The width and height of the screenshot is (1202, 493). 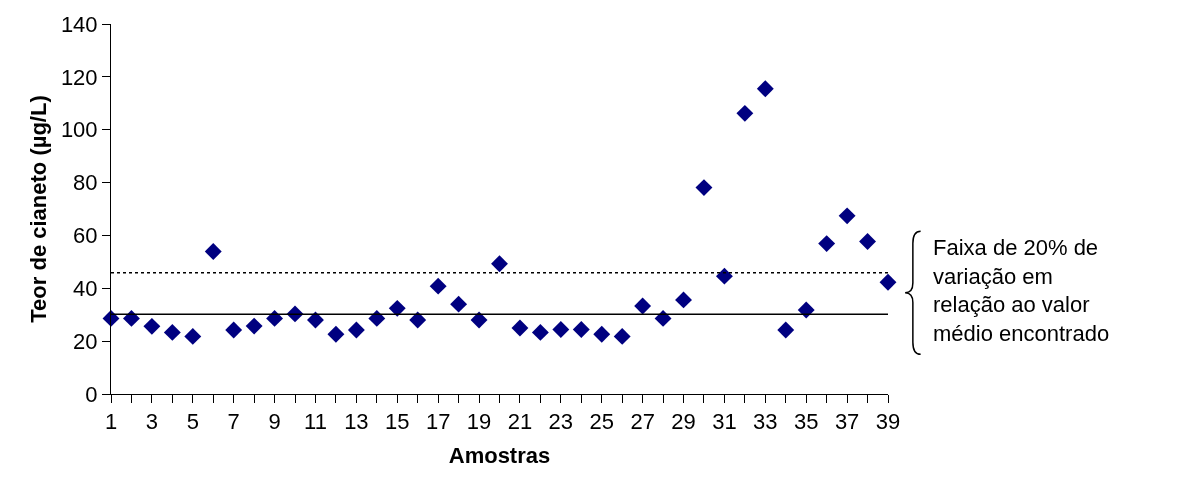 I want to click on y-tick-label: 40, so click(x=85, y=288).